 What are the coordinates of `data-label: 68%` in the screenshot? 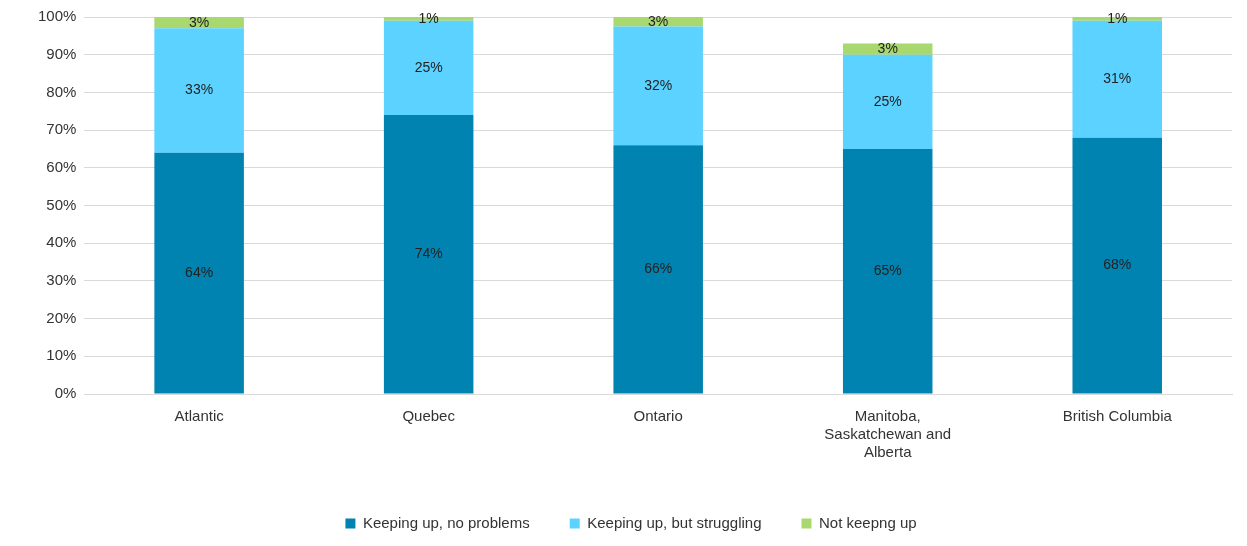 It's located at (1117, 264).